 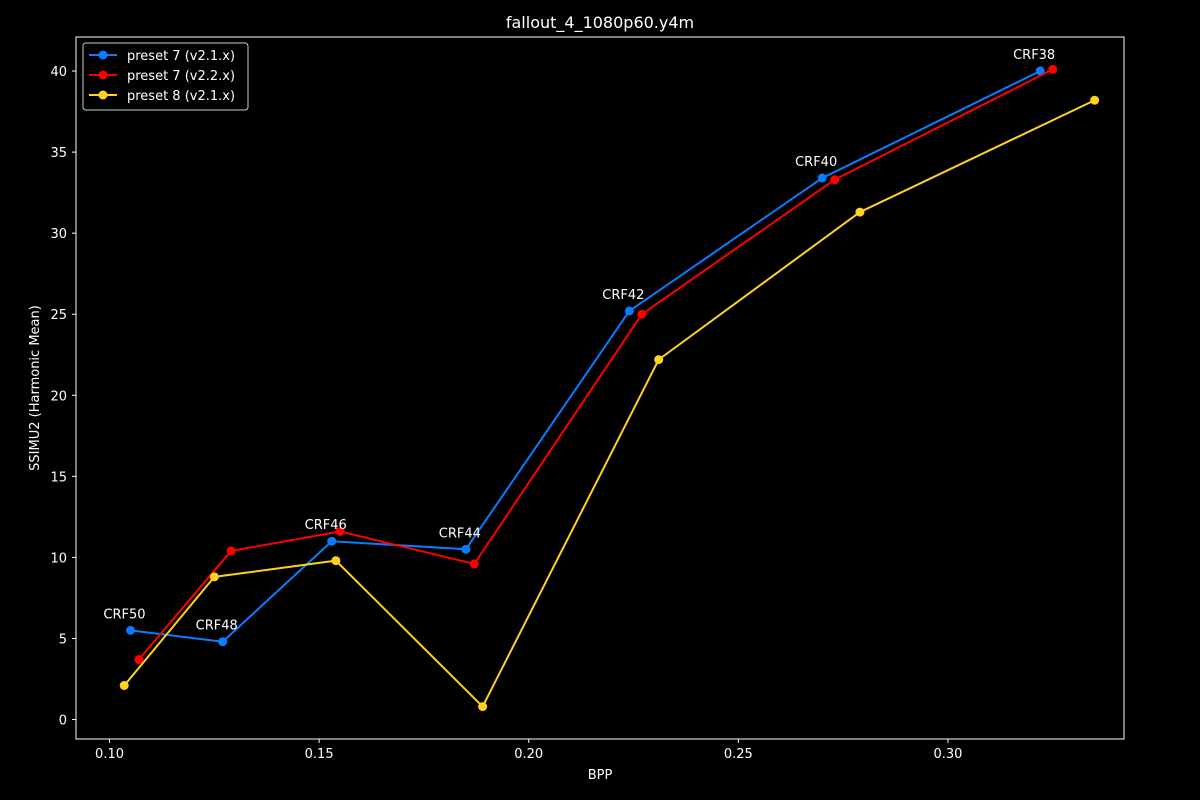 What do you see at coordinates (326, 525) in the screenshot?
I see `crf-annotation: CRF46` at bounding box center [326, 525].